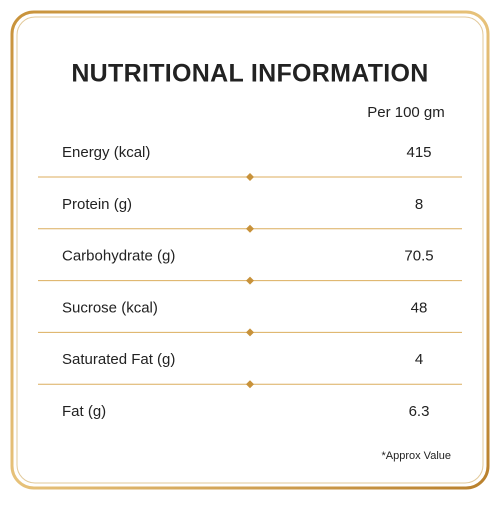 This screenshot has height=505, width=500. Describe the element at coordinates (416, 456) in the screenshot. I see `footnote: *Approx Value` at that location.